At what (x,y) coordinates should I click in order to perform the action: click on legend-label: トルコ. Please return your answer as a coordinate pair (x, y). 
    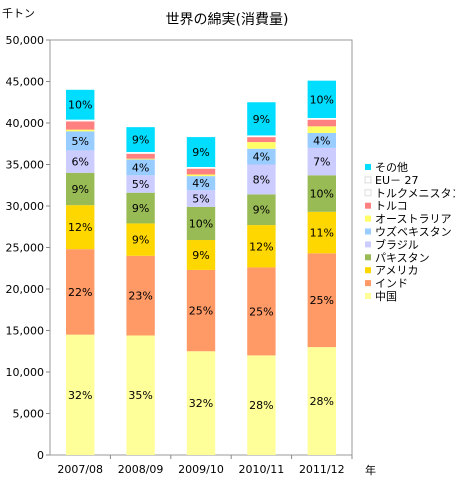
    Looking at the image, I should click on (391, 206).